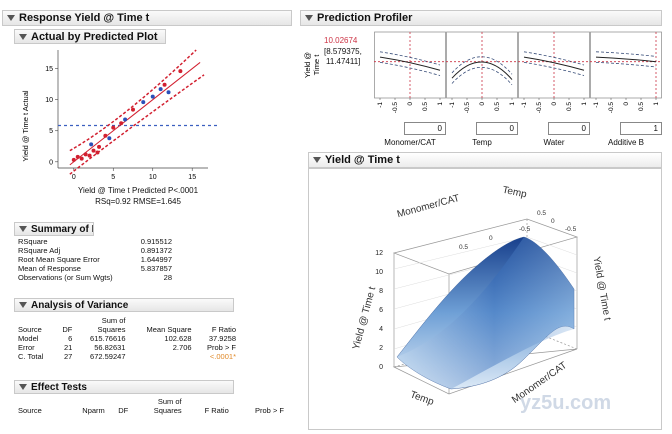  I want to click on profiler-tick-label: -1, so click(524, 105).